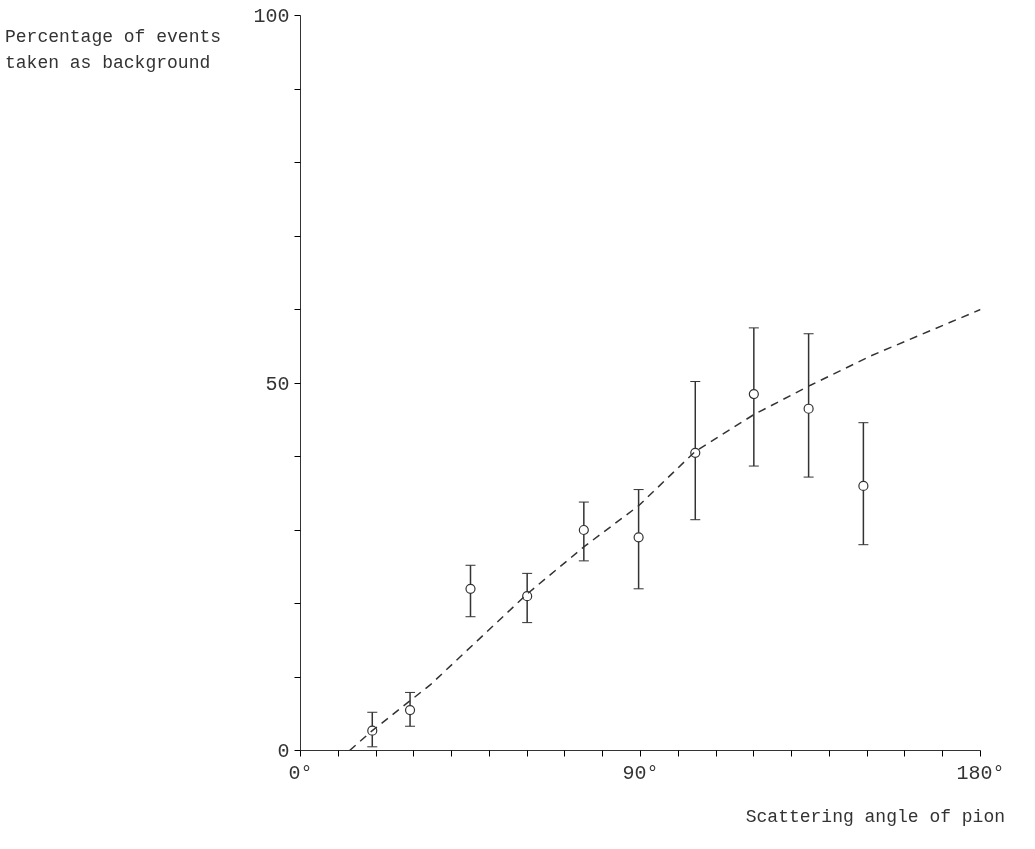 The height and width of the screenshot is (849, 1035). Describe the element at coordinates (980, 773) in the screenshot. I see `x-tick-label: 180°` at that location.